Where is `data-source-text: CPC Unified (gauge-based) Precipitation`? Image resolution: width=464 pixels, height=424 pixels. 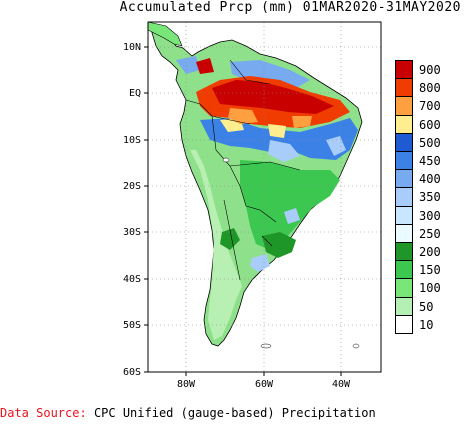
data-source-text: CPC Unified (gauge-based) Precipitation is located at coordinates (234, 413).